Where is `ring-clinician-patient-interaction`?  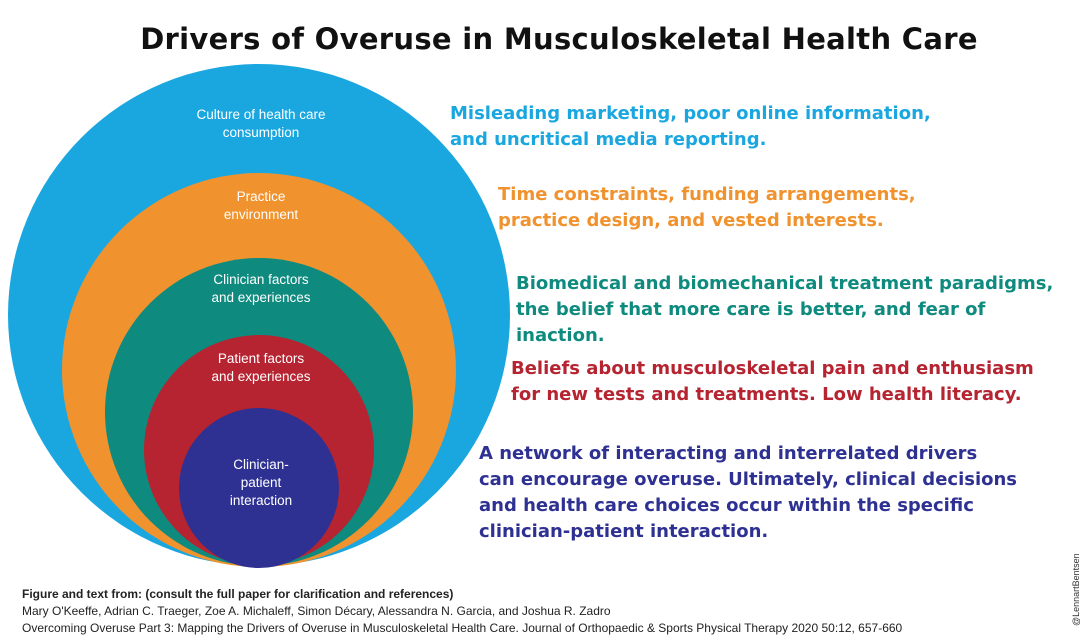 ring-clinician-patient-interaction is located at coordinates (259, 488).